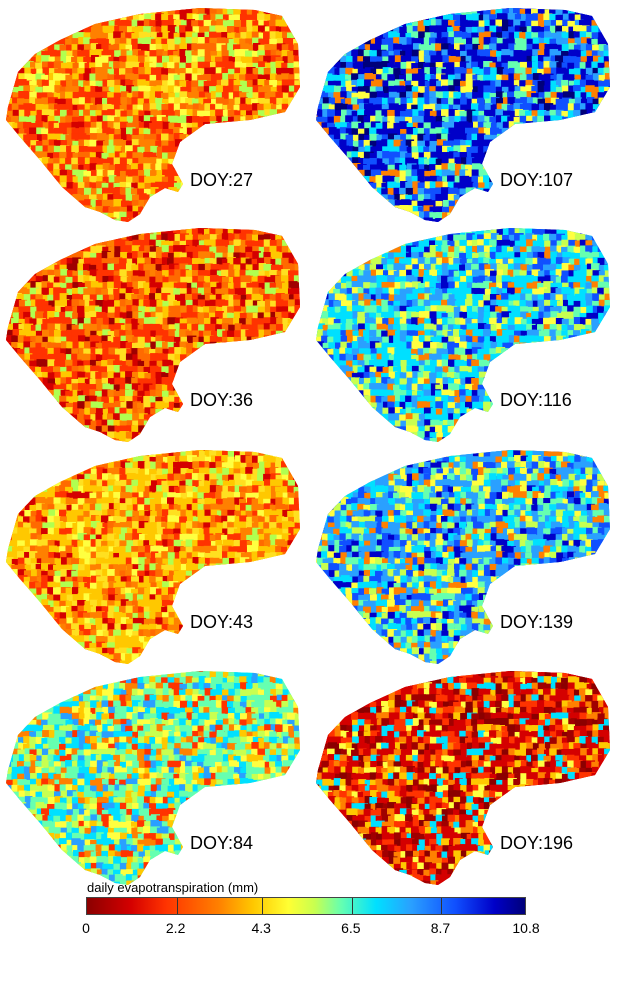  I want to click on colorbar-tick-label: 6.5, so click(351, 928).